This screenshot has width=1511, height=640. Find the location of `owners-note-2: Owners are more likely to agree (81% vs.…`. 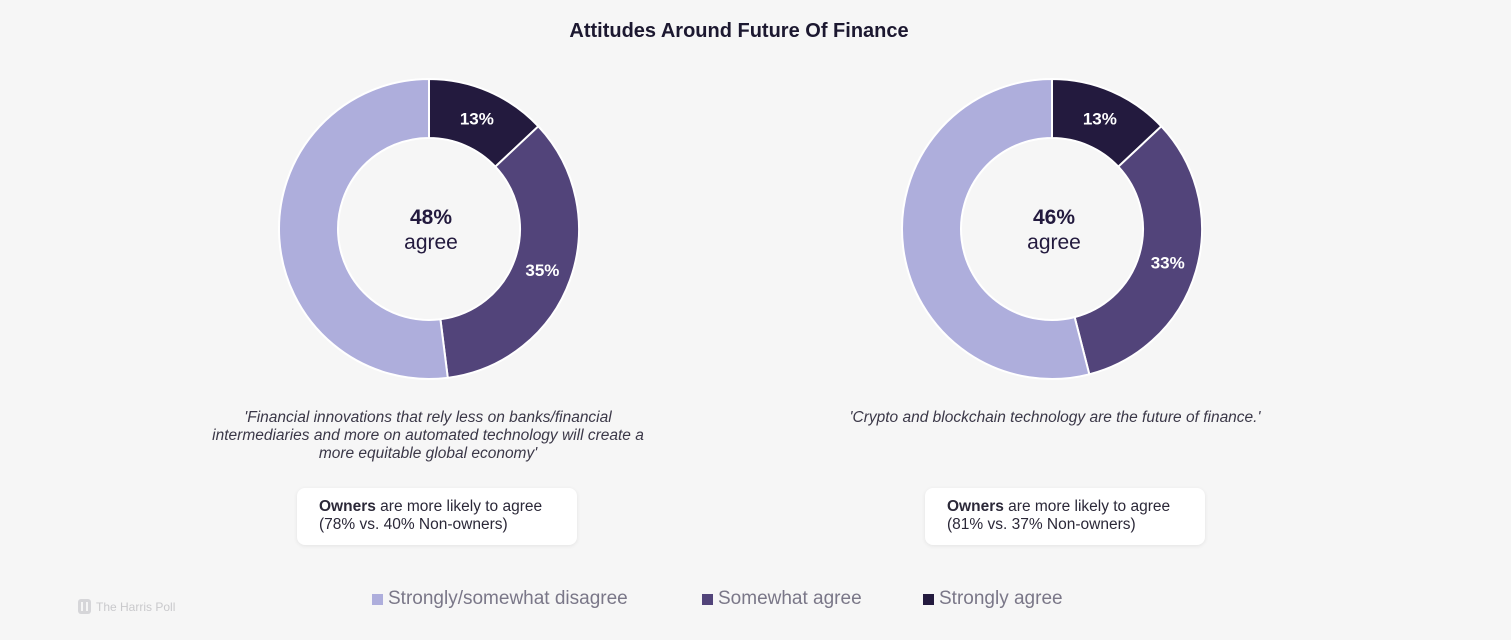

owners-note-2: Owners are more likely to agree (81% vs.… is located at coordinates (1065, 516).